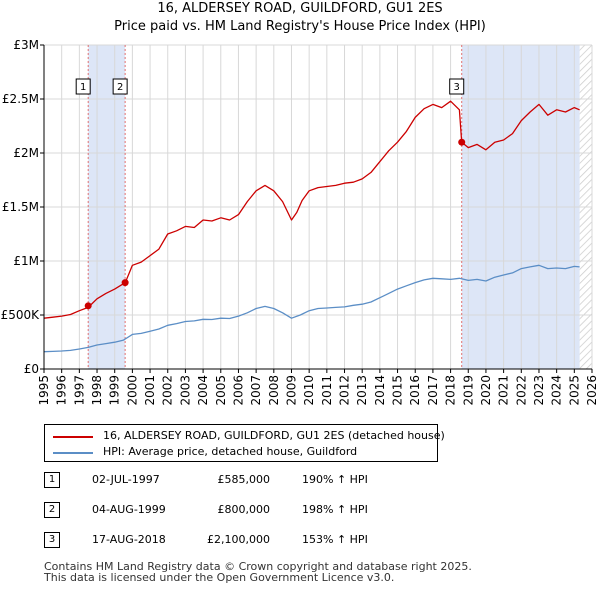 The height and width of the screenshot is (590, 600). I want to click on x-tick-label: 2024, so click(557, 390).